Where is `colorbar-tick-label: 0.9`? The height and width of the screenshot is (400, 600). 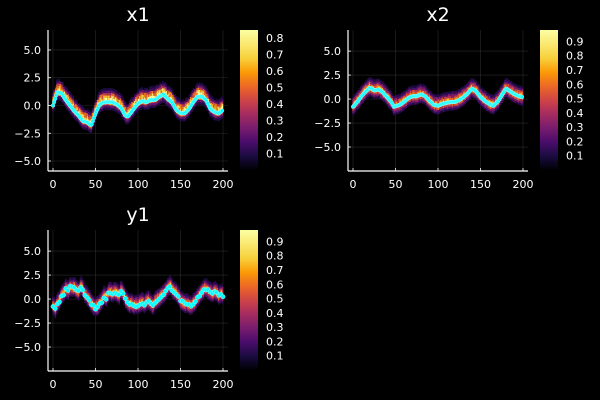
colorbar-tick-label: 0.9 is located at coordinates (575, 41).